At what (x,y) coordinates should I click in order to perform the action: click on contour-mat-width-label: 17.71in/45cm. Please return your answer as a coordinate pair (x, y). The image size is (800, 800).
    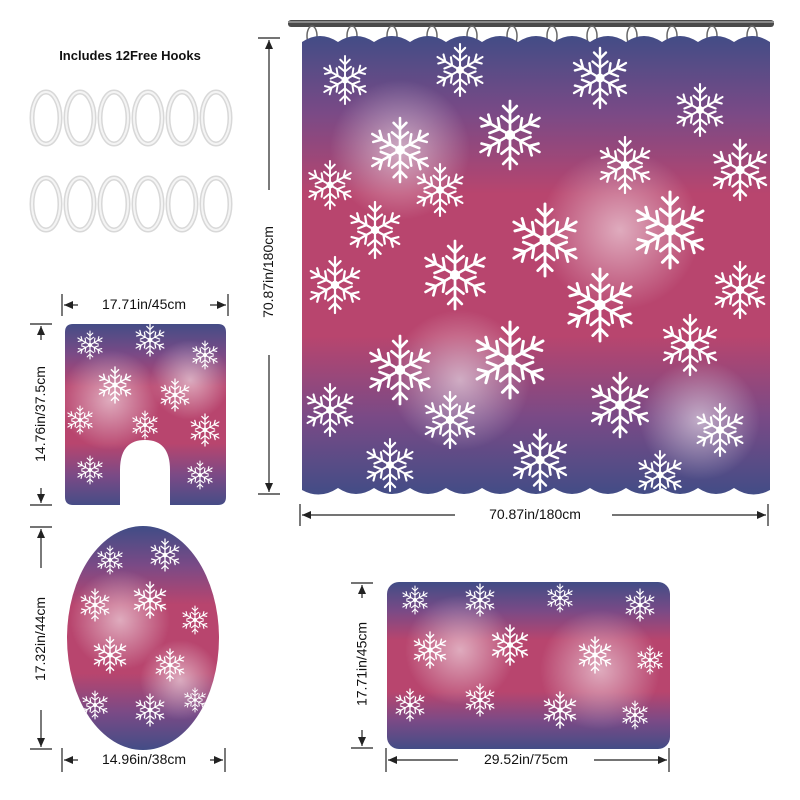
    Looking at the image, I should click on (144, 304).